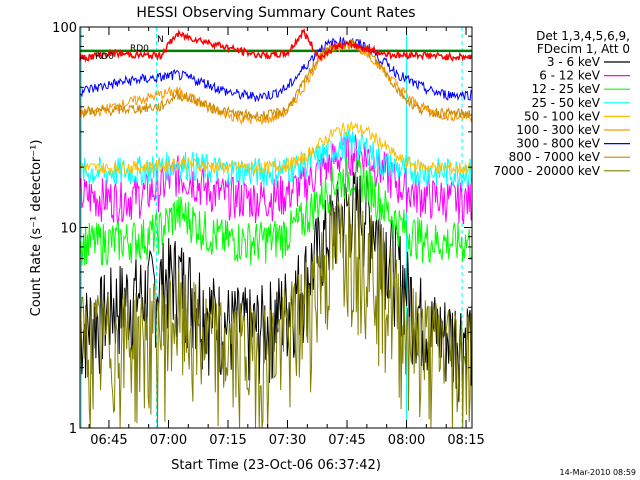  What do you see at coordinates (558, 130) in the screenshot?
I see `legend-label: 100 - 300 keV` at bounding box center [558, 130].